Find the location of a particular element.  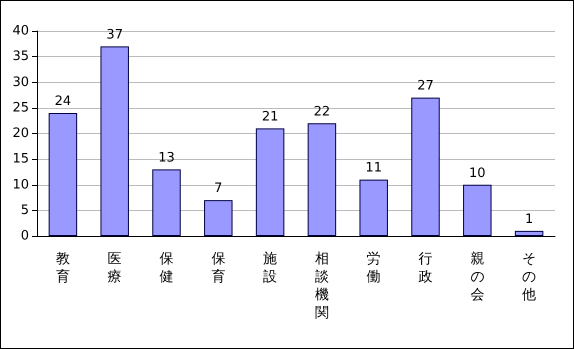

y-tick-label: 20 is located at coordinates (20, 133).